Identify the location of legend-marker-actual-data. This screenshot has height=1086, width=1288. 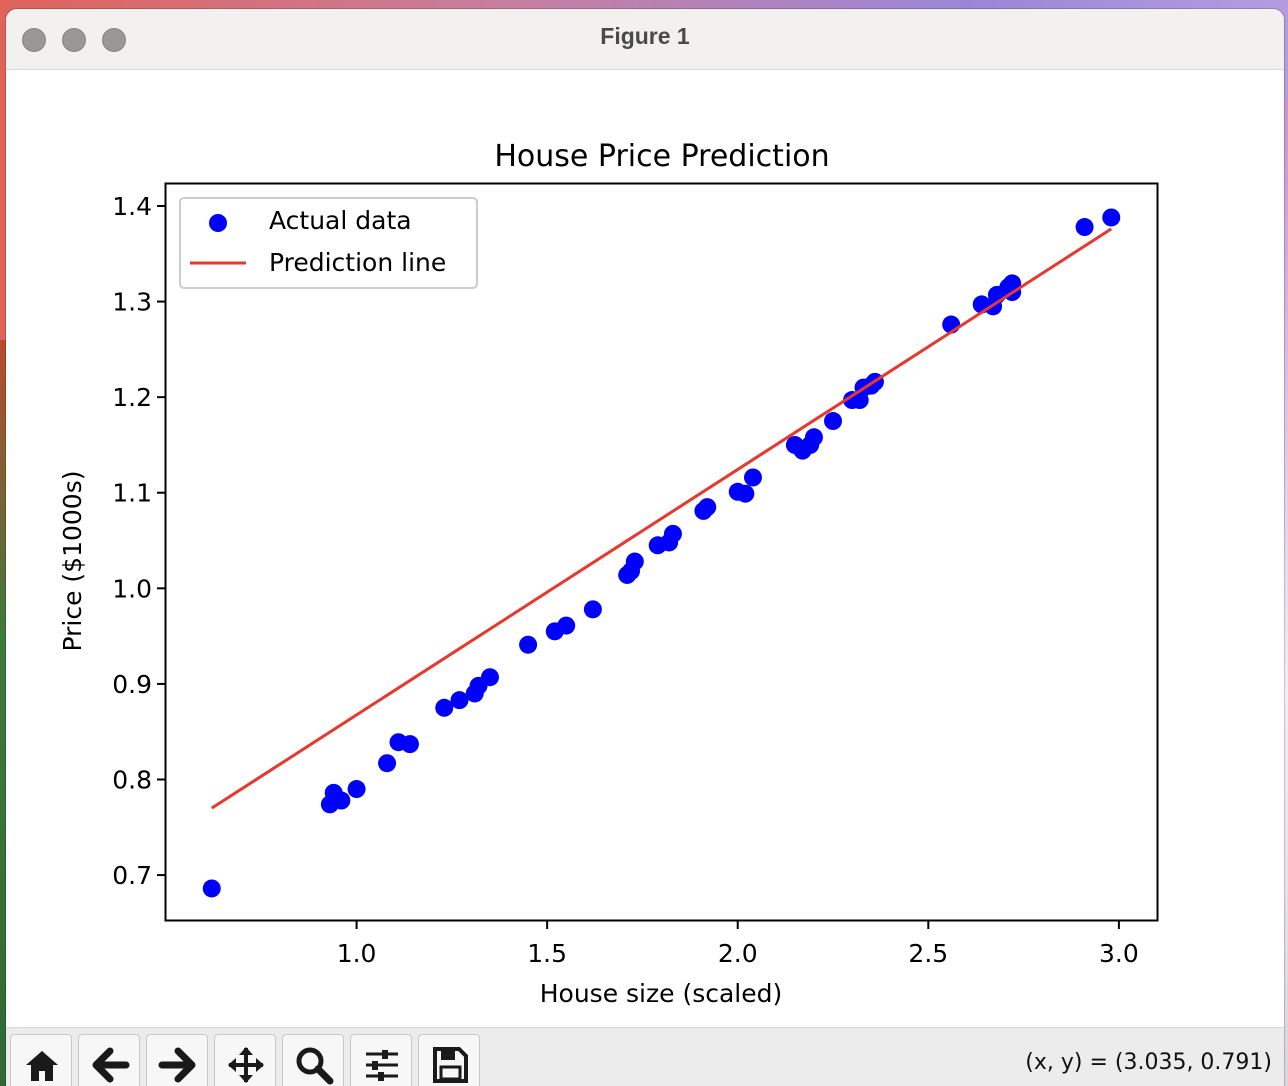
(218, 223).